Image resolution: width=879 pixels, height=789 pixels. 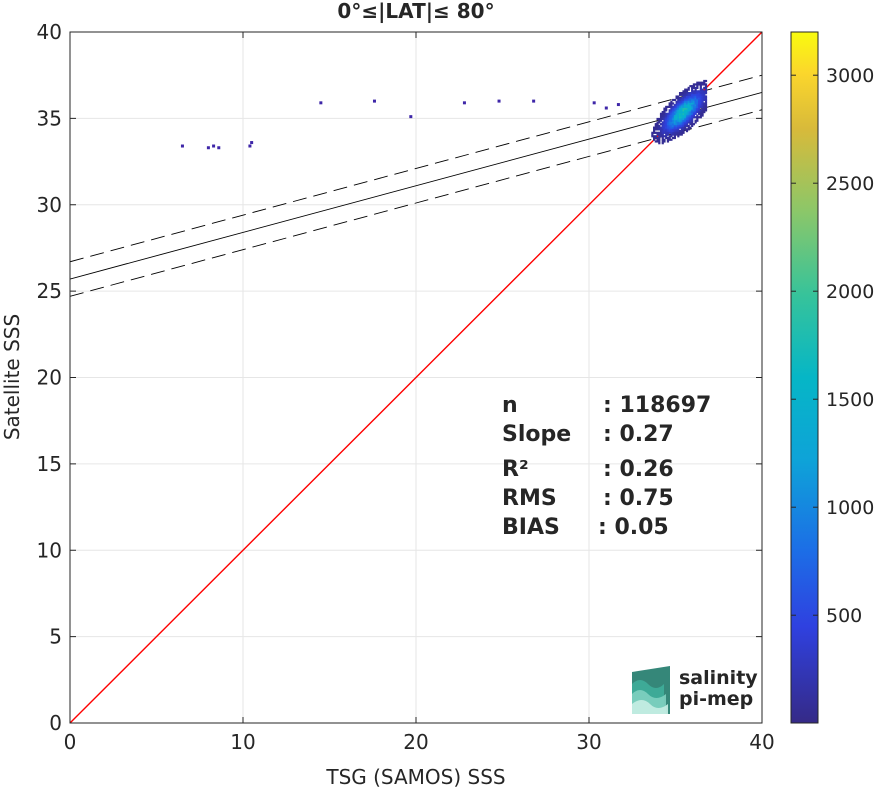 I want to click on colorbar-tick-label: 1000, so click(x=850, y=508).